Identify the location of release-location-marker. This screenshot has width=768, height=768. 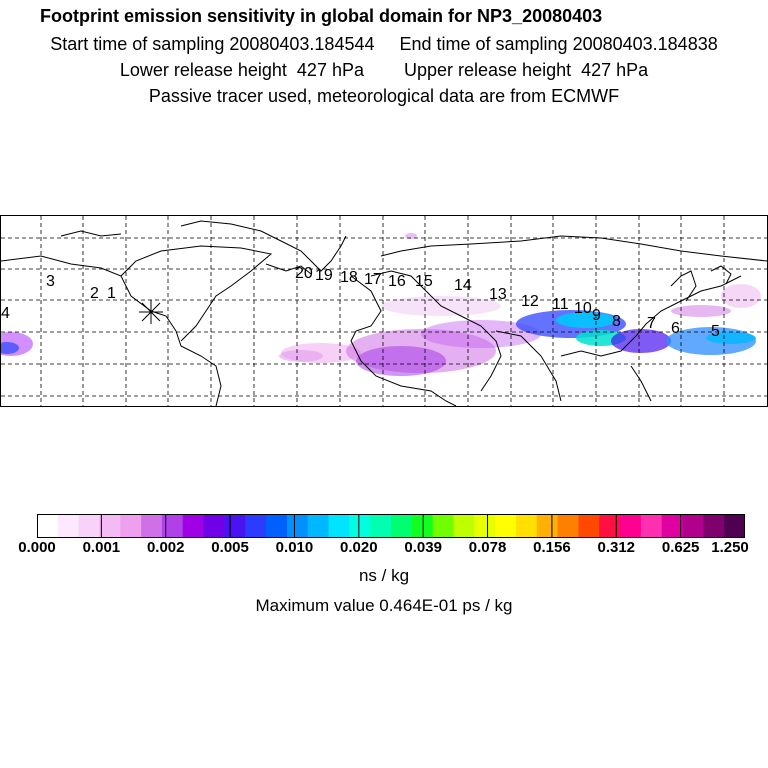
(151, 312).